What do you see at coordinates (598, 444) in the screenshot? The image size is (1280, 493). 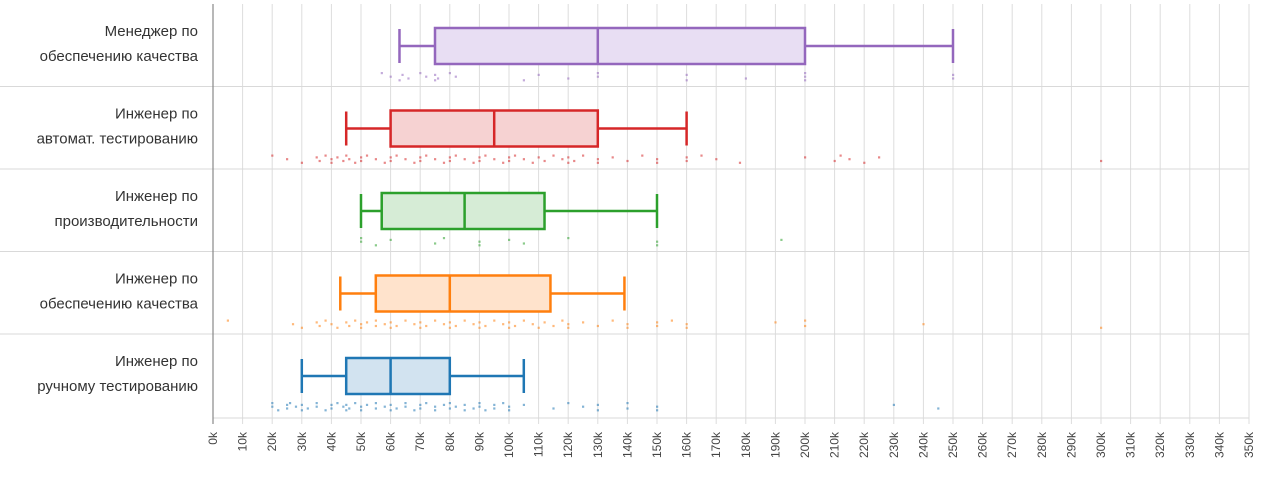 I see `x-tick-label: 130k` at bounding box center [598, 444].